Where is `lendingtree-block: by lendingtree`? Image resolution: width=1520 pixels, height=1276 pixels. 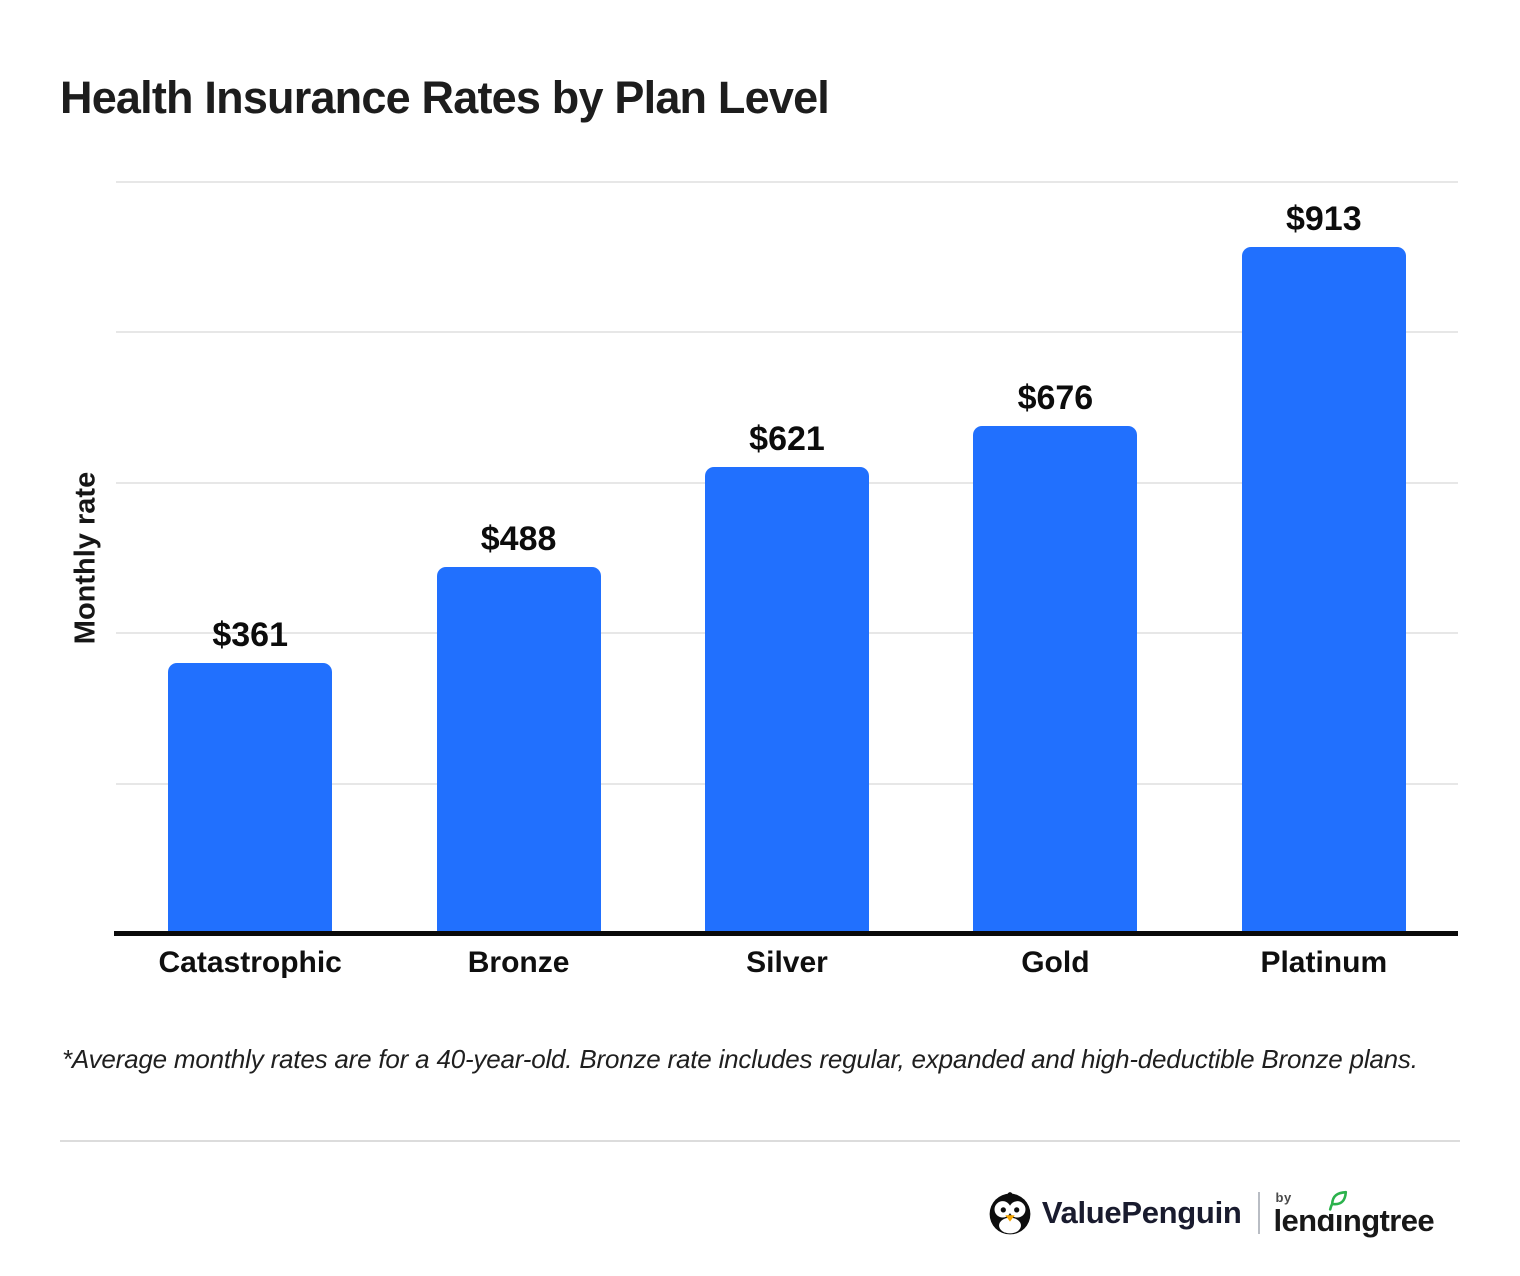 lendingtree-block: by lendingtree is located at coordinates (1354, 1212).